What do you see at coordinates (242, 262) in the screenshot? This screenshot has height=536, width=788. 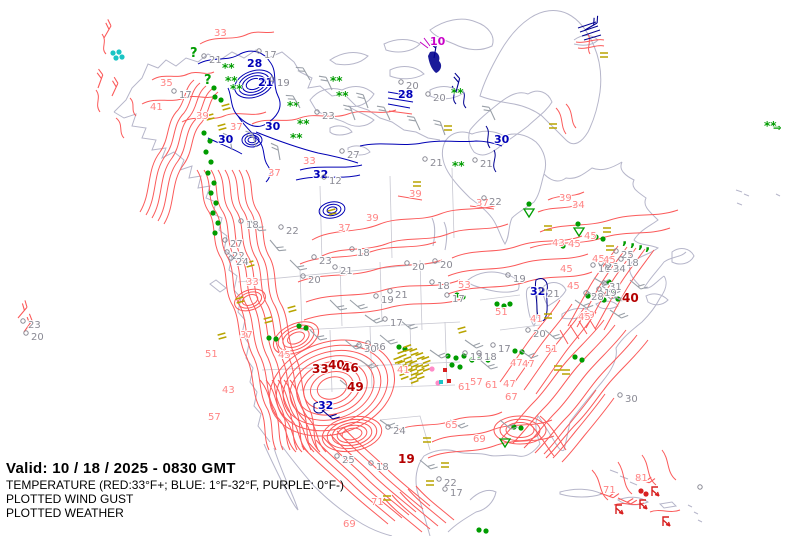 I see `svg-text: 24` at bounding box center [242, 262].